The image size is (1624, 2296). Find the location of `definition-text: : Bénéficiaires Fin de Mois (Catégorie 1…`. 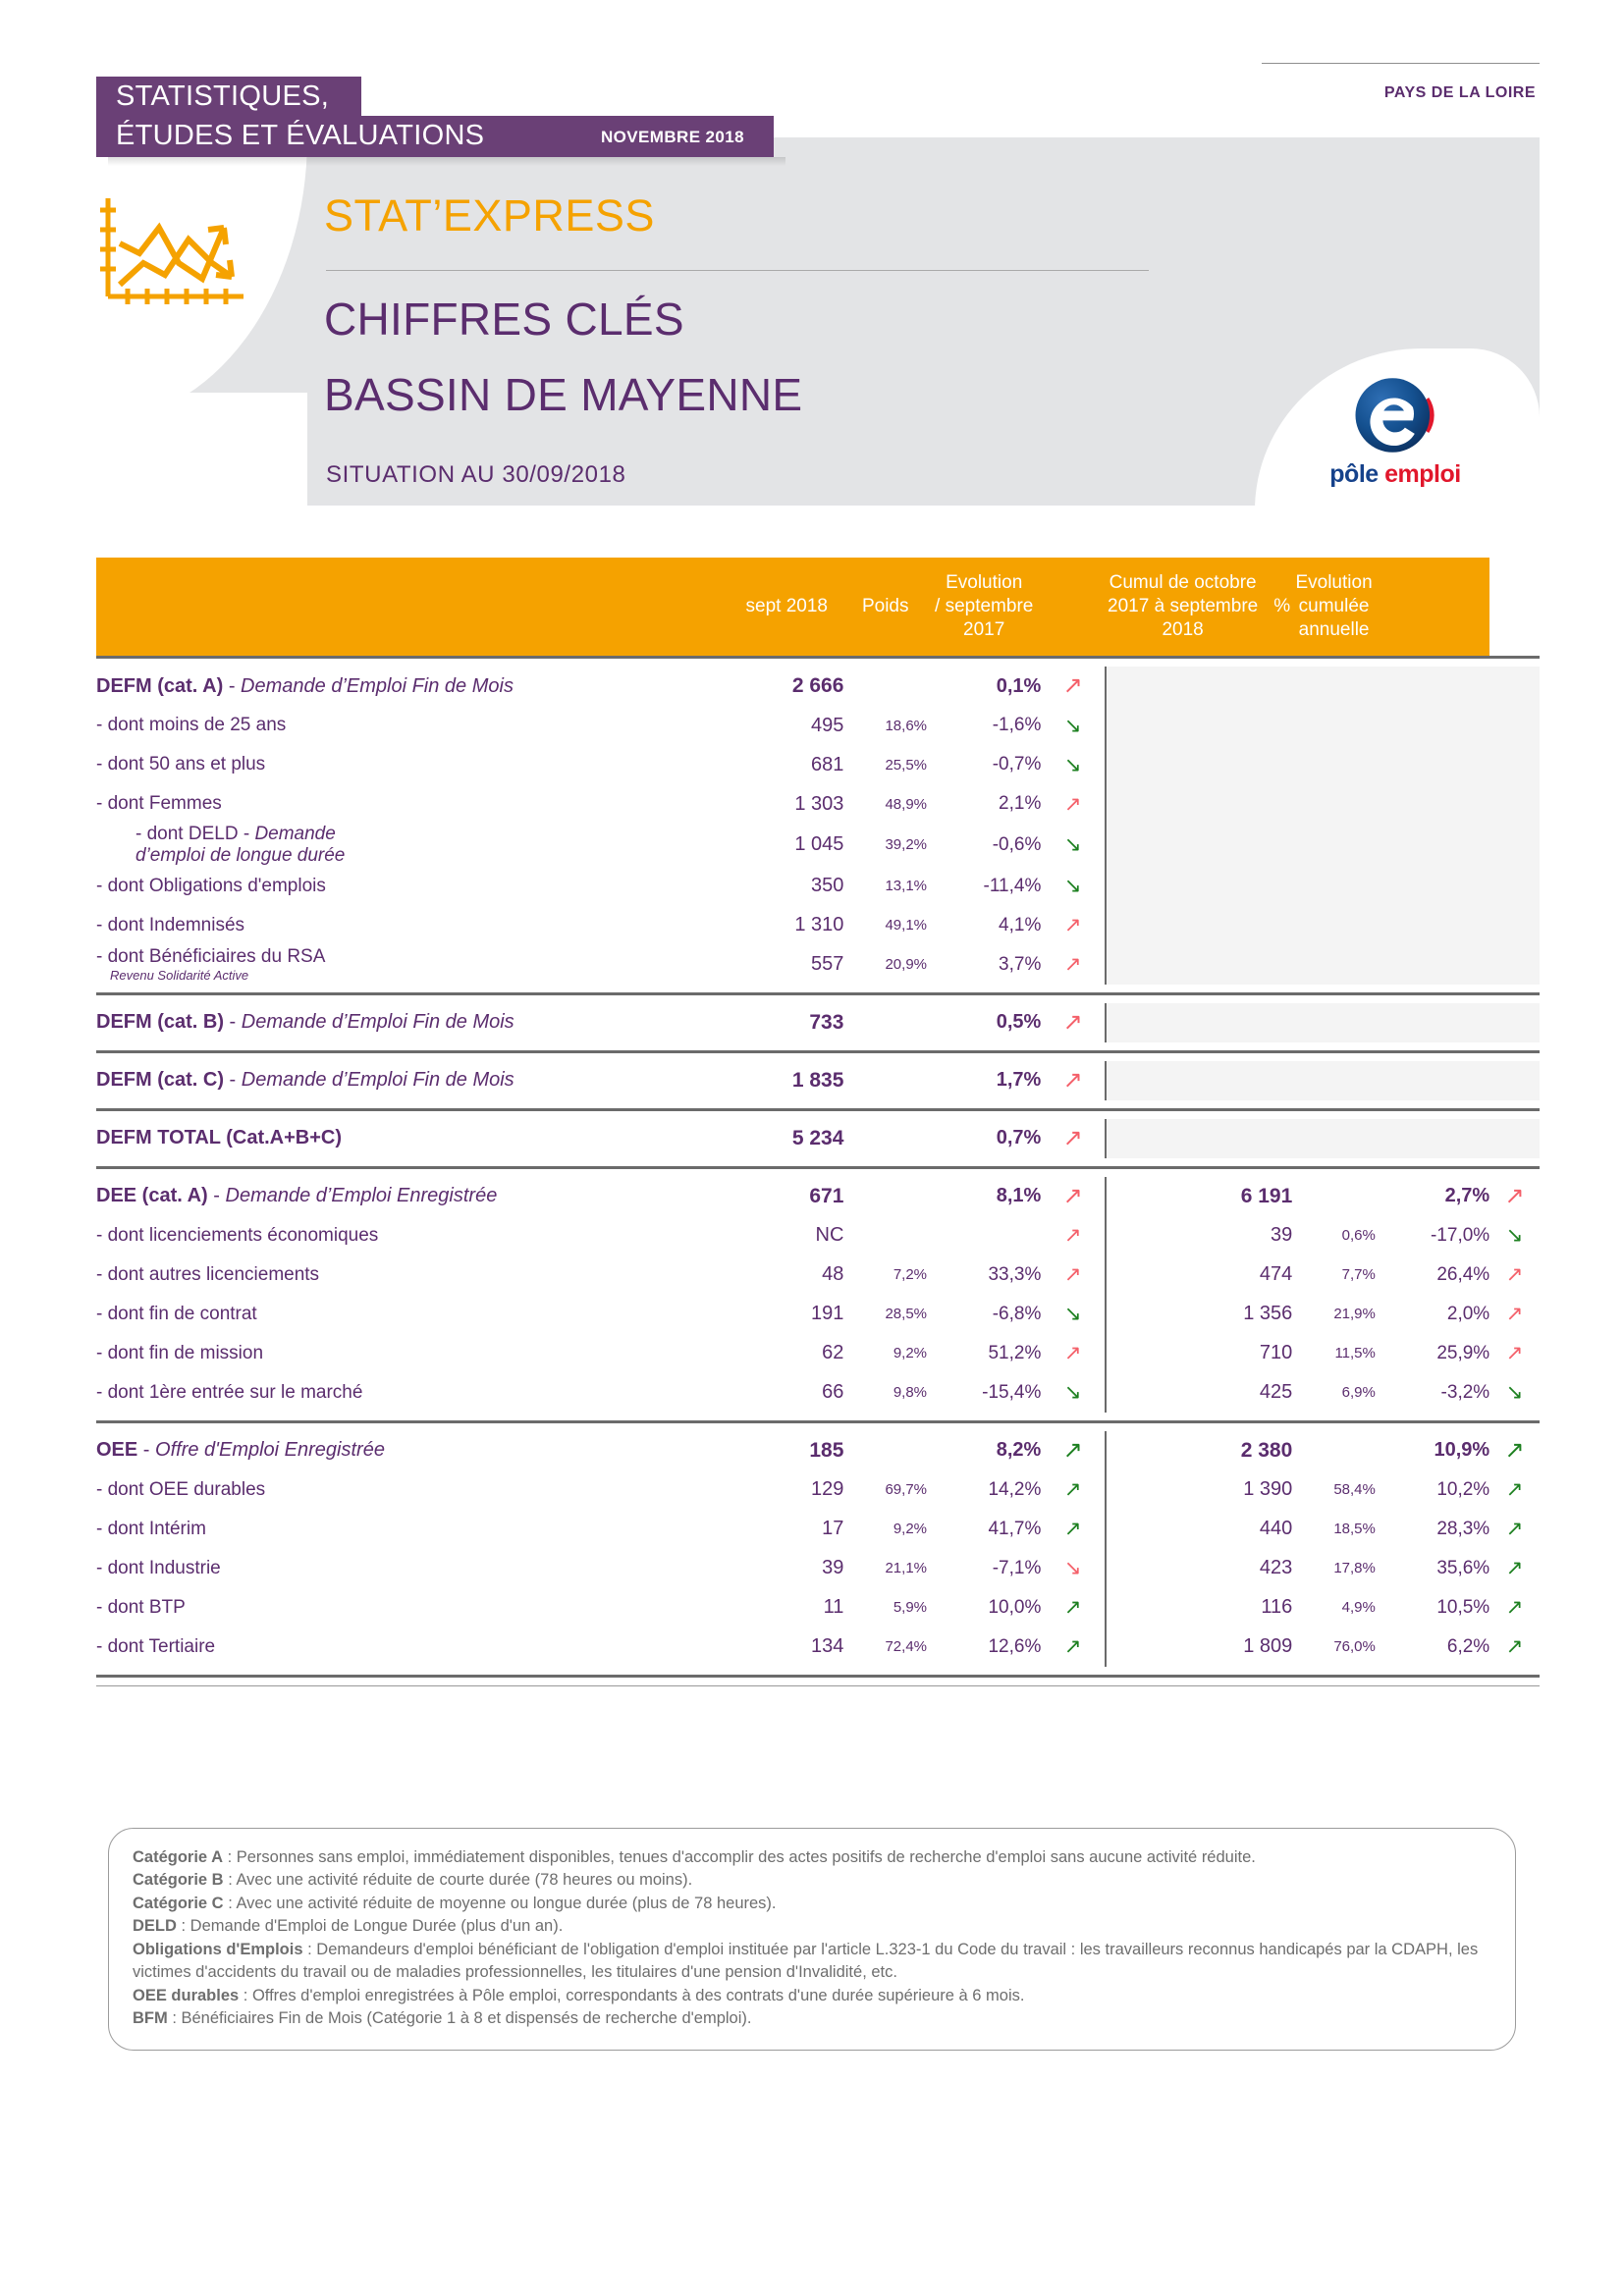

definition-text: : Bénéficiaires Fin de Mois (Catégorie 1… is located at coordinates (459, 2018).